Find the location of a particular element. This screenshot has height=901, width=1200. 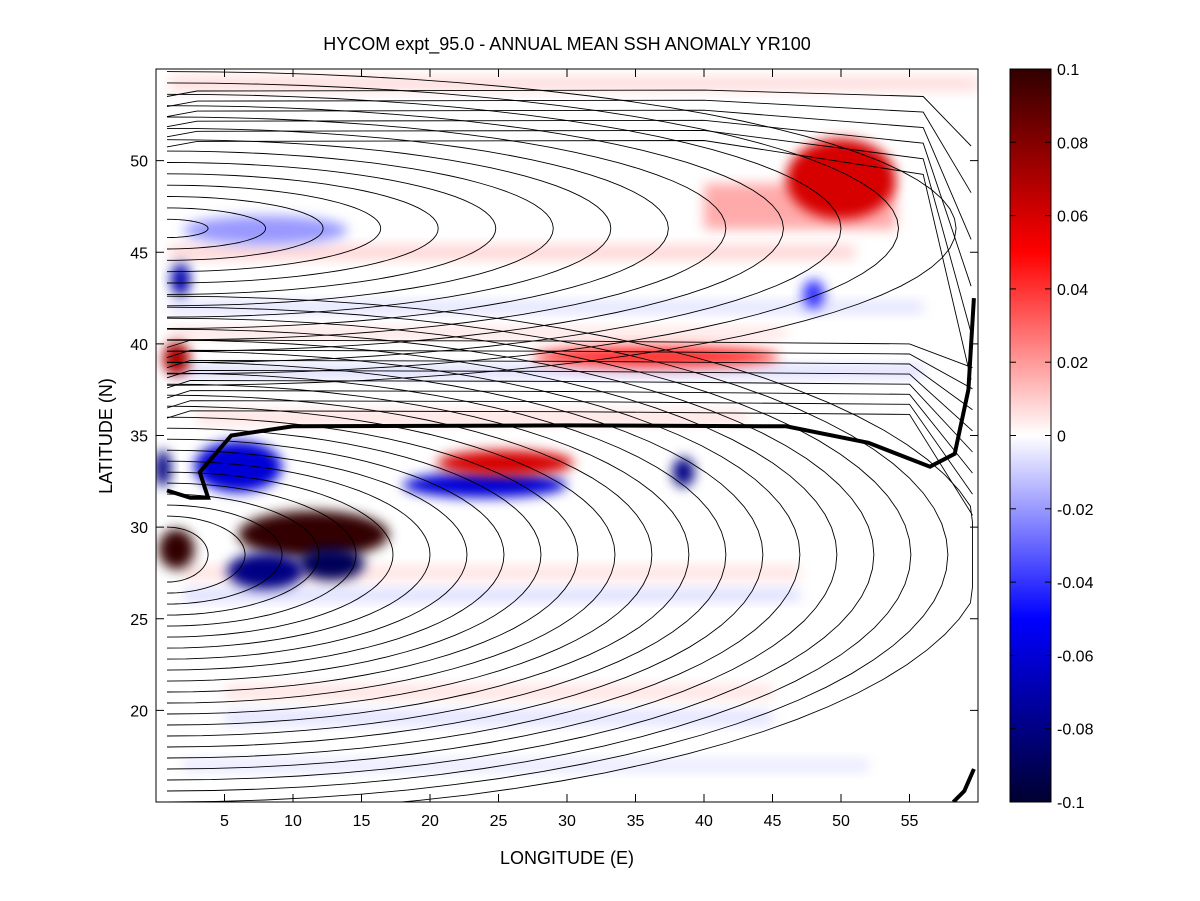

x-tick-label: 35 is located at coordinates (636, 821).